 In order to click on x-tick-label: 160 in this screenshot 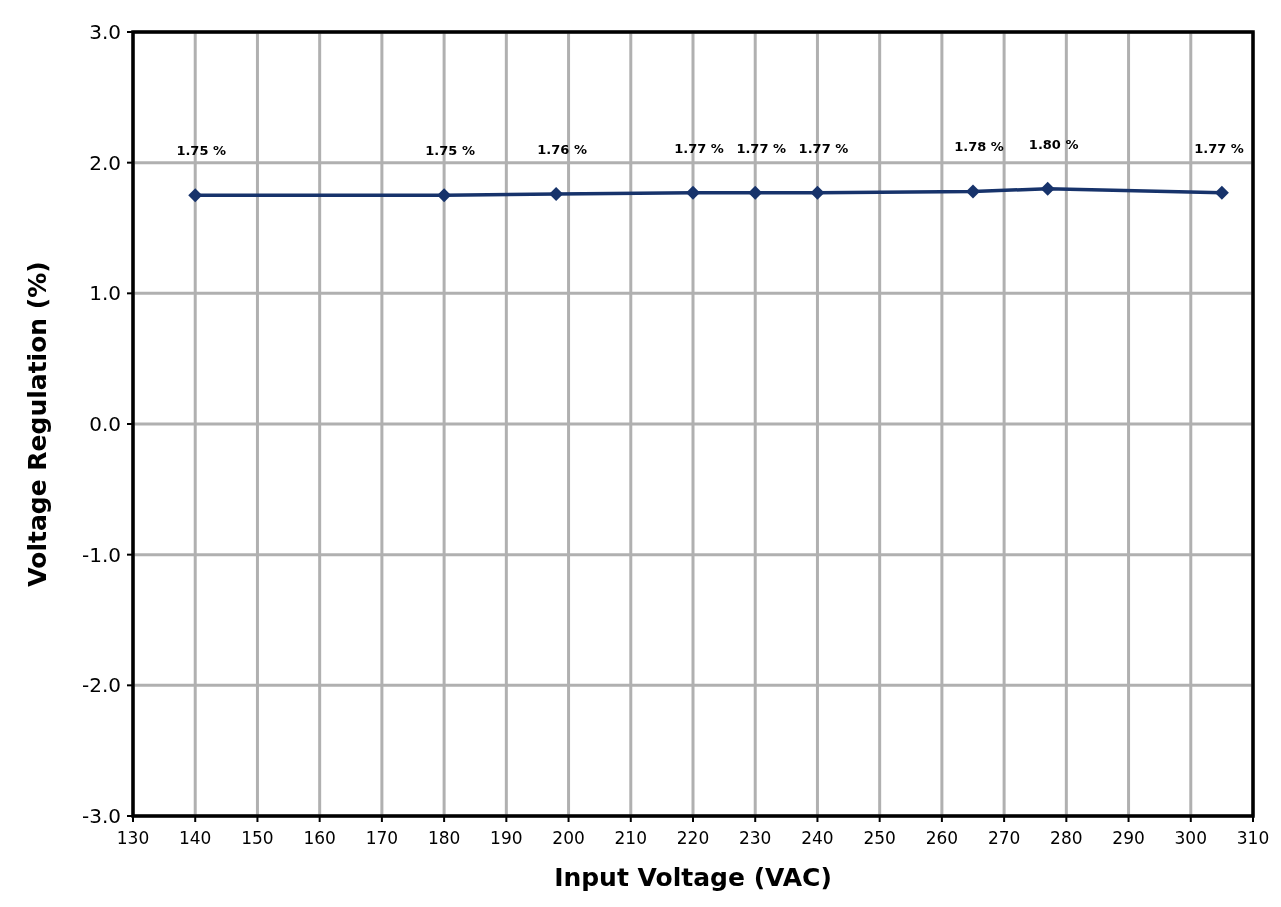, I will do `click(319, 838)`.